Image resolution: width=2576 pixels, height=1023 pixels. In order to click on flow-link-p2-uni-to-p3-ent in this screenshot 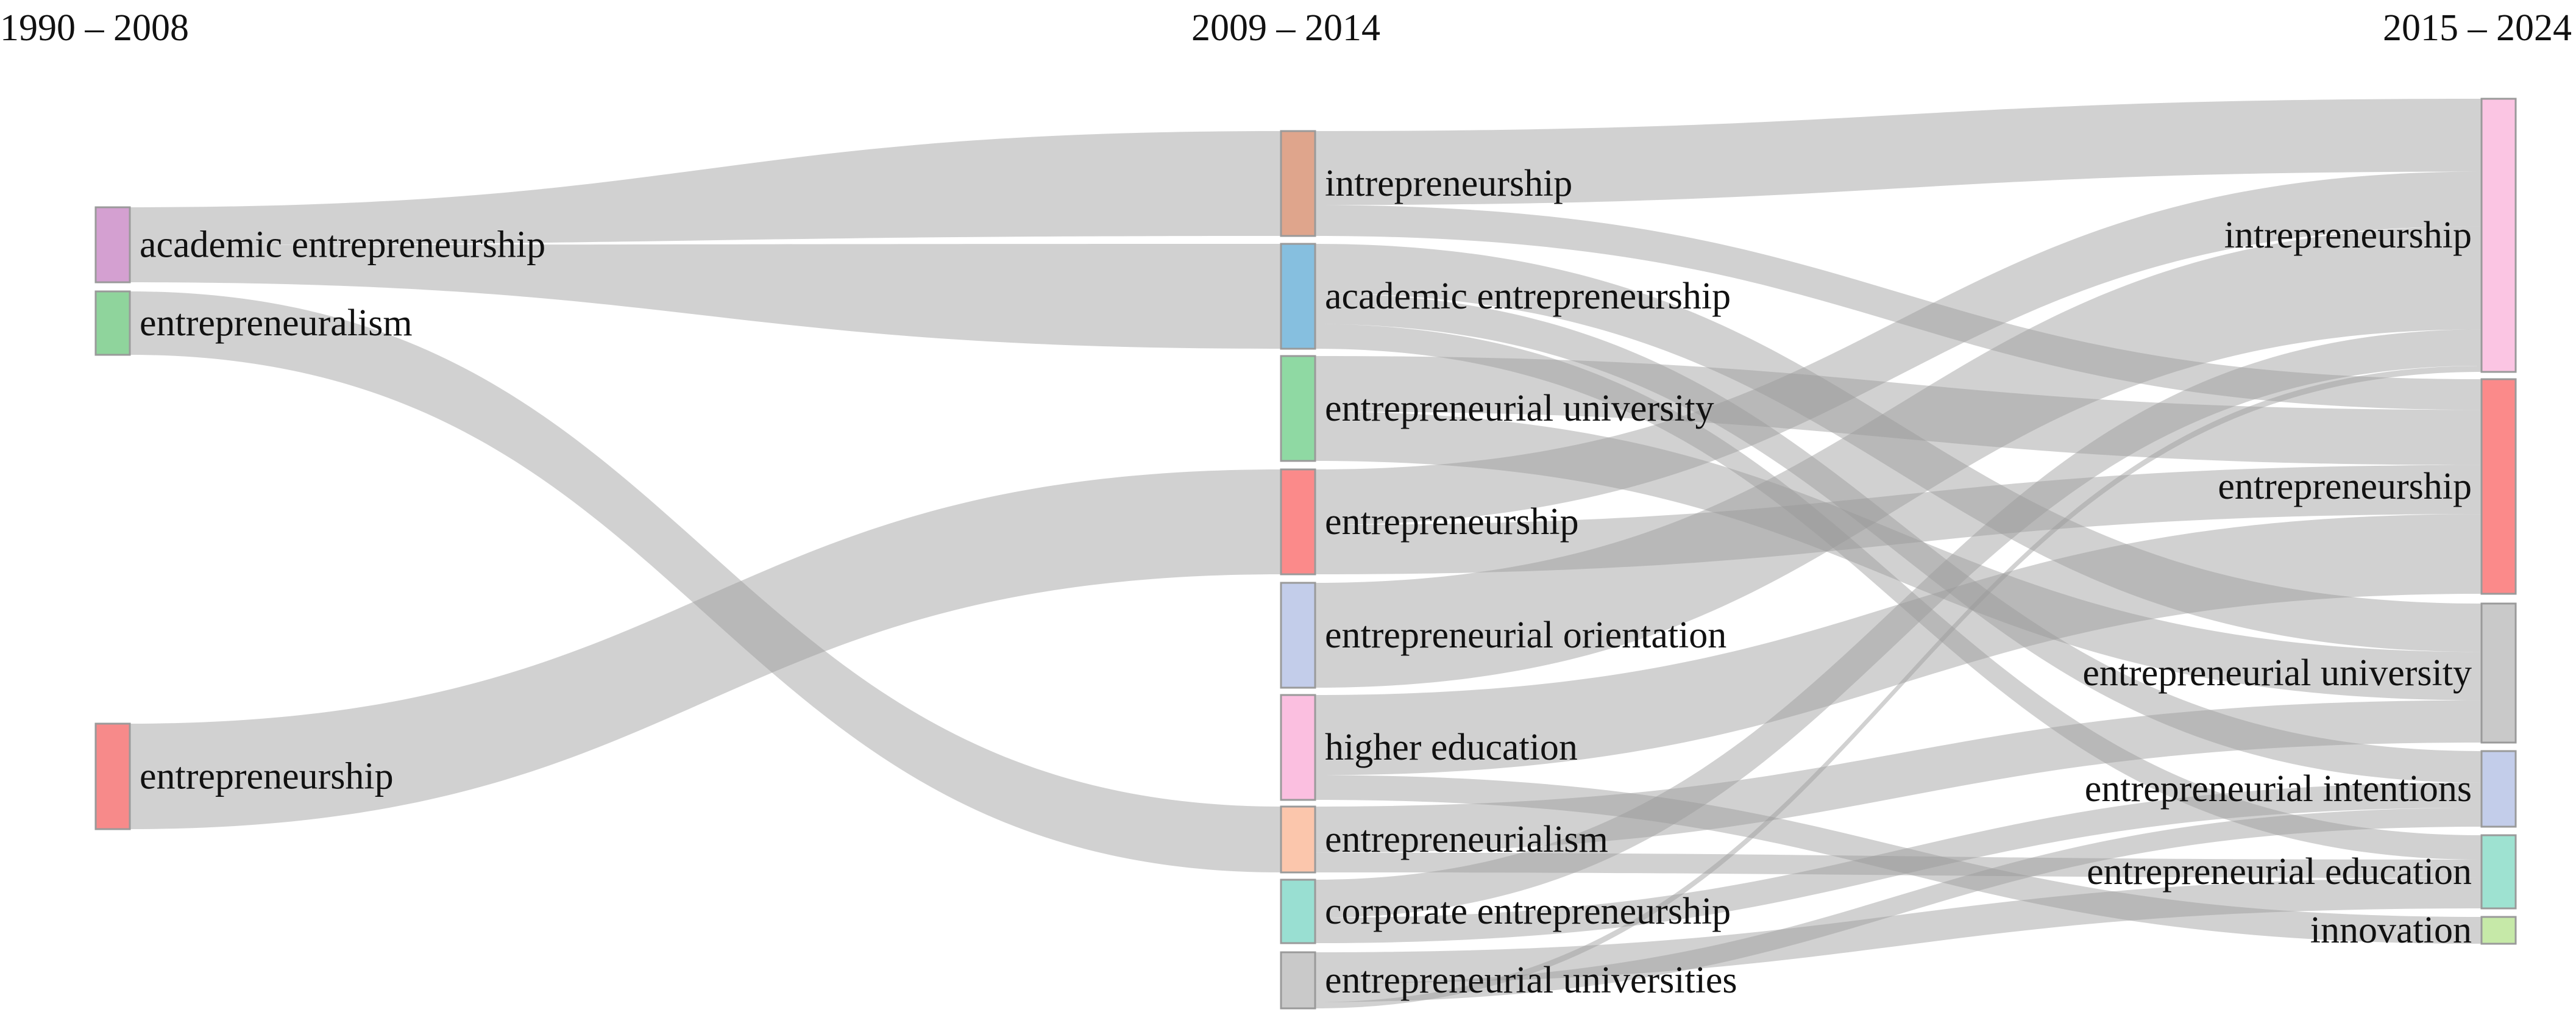, I will do `click(1899, 411)`.